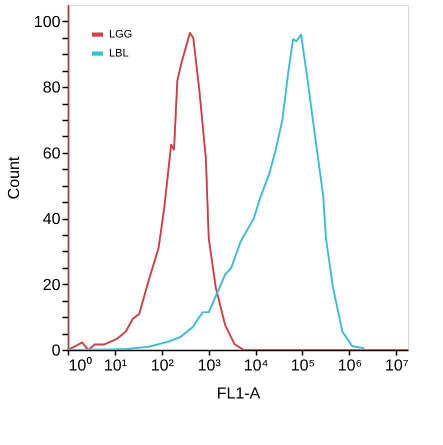 The height and width of the screenshot is (445, 443). What do you see at coordinates (120, 34) in the screenshot?
I see `legend-label: LGG` at bounding box center [120, 34].